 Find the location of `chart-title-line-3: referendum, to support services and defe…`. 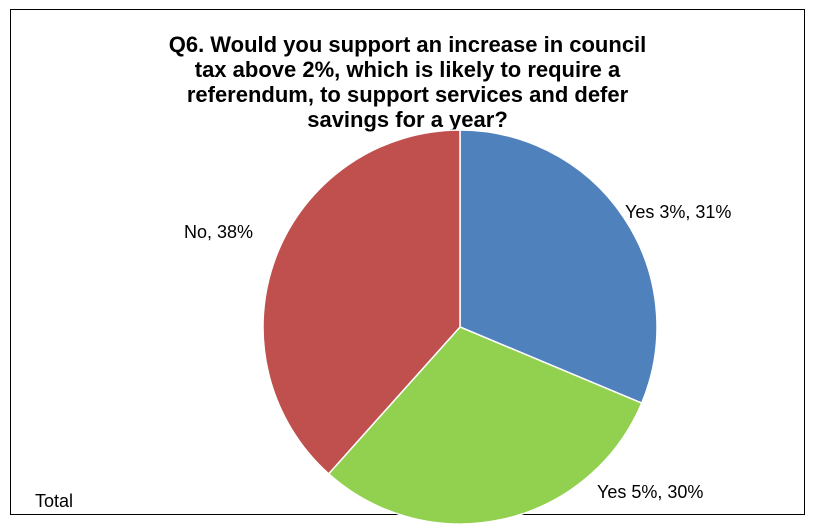

chart-title-line-3: referendum, to support services and defe… is located at coordinates (407, 94).